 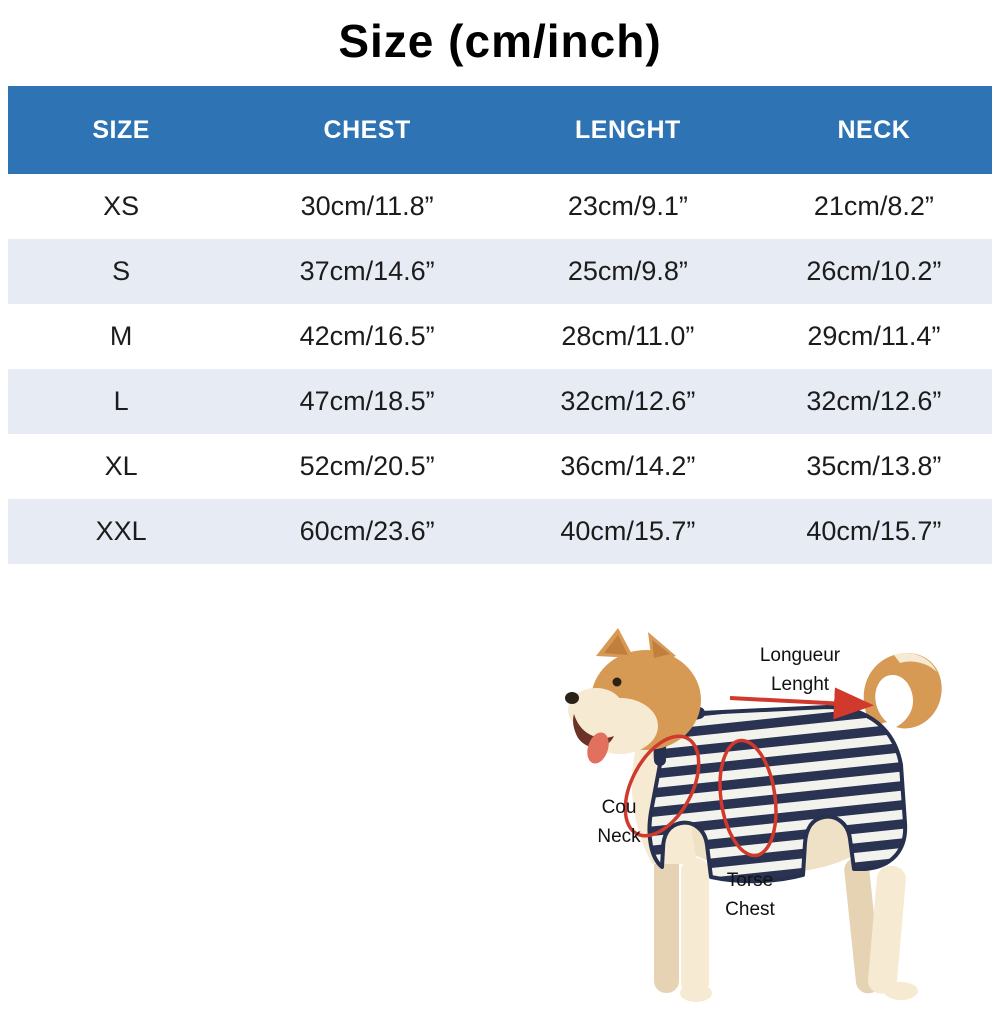 What do you see at coordinates (902, 690) in the screenshot?
I see `dog-tail-icon` at bounding box center [902, 690].